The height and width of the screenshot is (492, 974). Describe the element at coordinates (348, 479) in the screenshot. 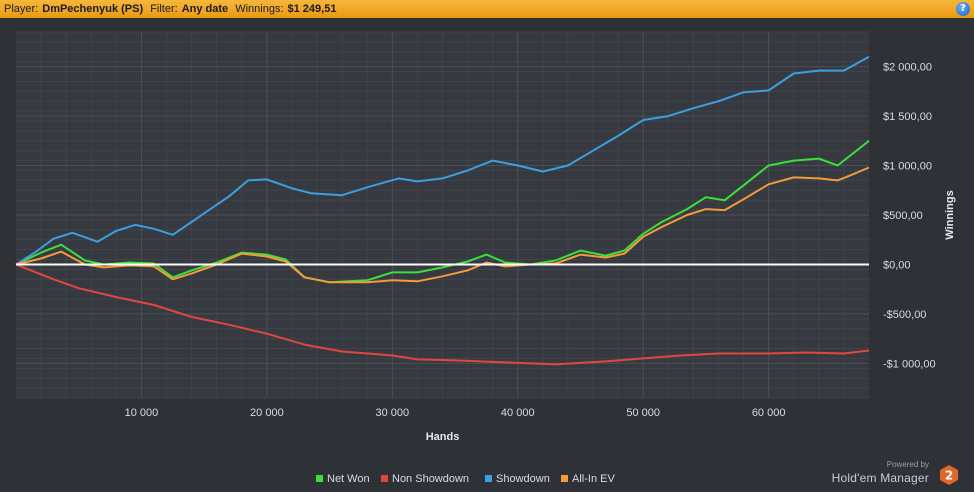

I see `legend-label: Net Won` at that location.